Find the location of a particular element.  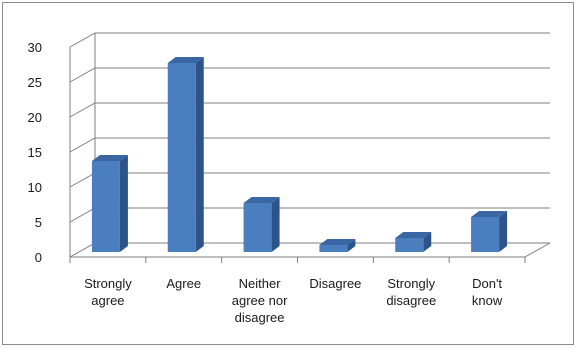

x-category-label: Strongly disagree is located at coordinates (411, 292).